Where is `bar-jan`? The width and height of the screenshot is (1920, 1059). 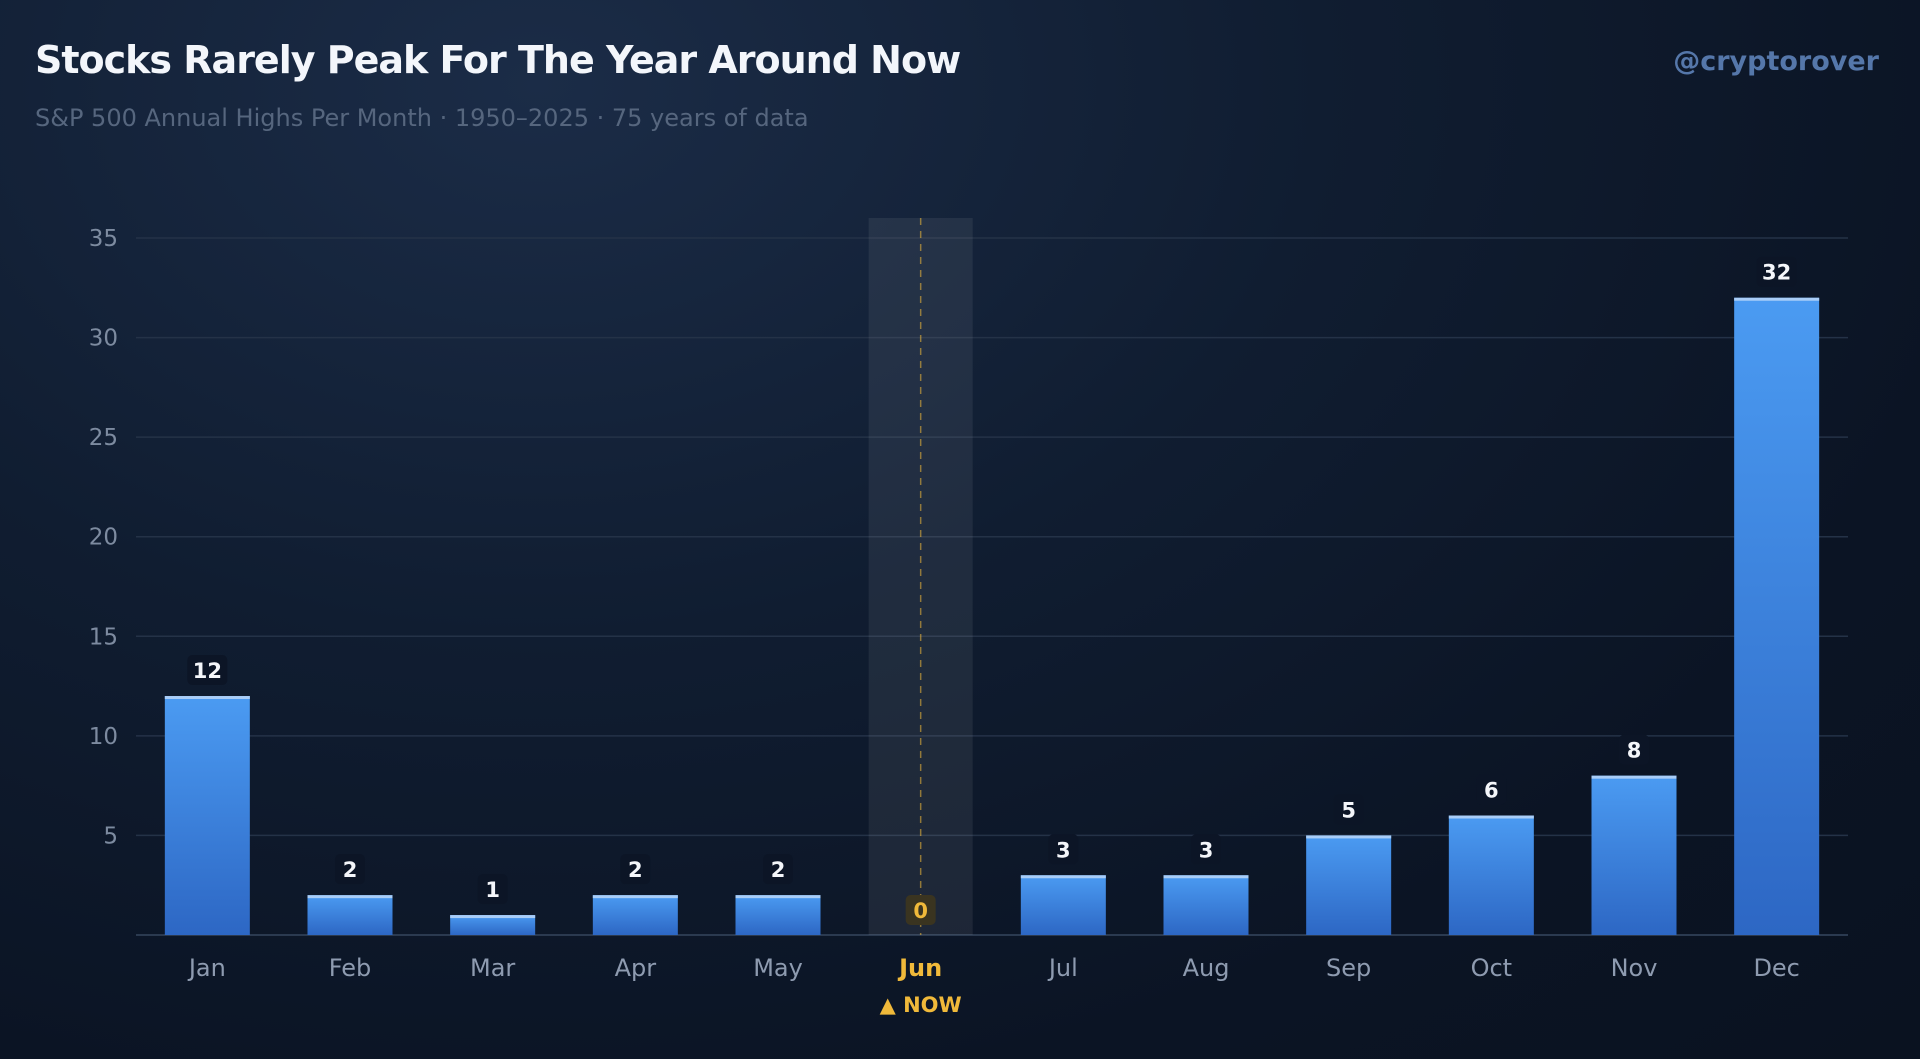
bar-jan is located at coordinates (207, 815).